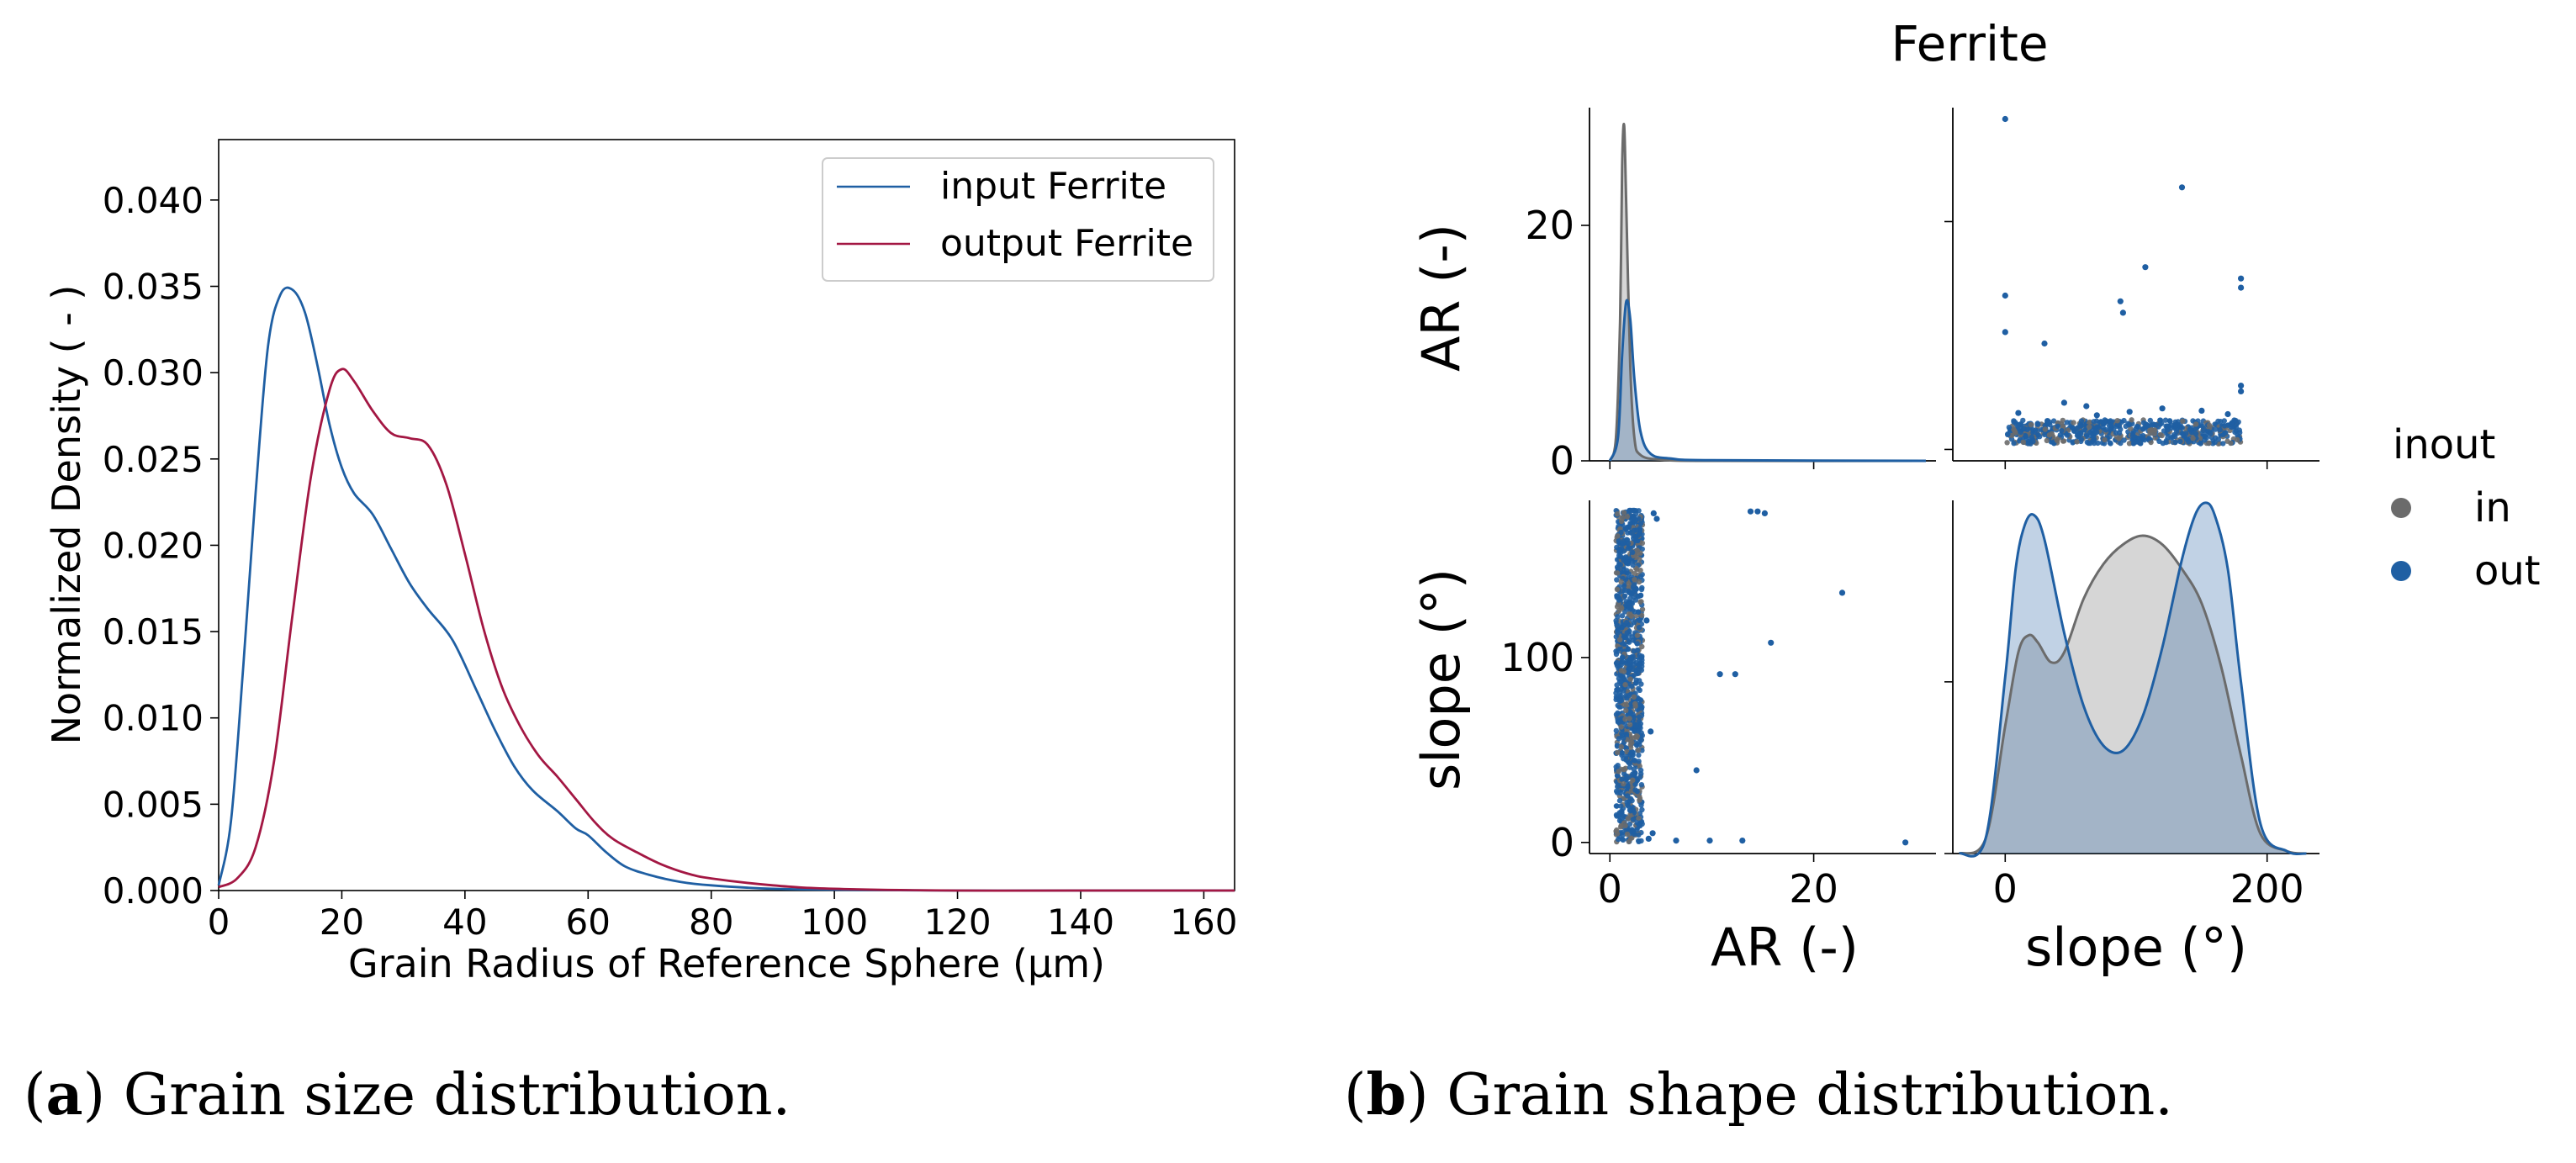 Image resolution: width=2576 pixels, height=1163 pixels. What do you see at coordinates (2136, 948) in the screenshot?
I see `pairplot-xlabel-slope: slope (°)` at bounding box center [2136, 948].